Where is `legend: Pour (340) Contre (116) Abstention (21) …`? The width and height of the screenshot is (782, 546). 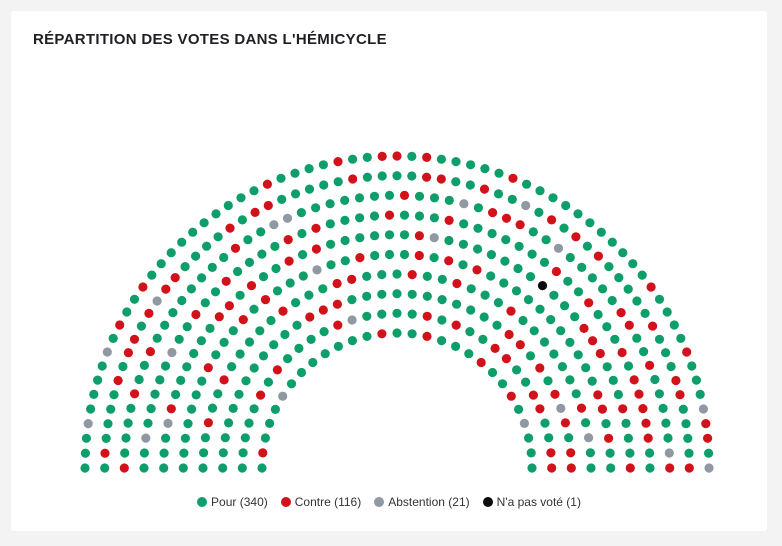 legend: Pour (340) Contre (116) Abstention (21) … is located at coordinates (389, 502).